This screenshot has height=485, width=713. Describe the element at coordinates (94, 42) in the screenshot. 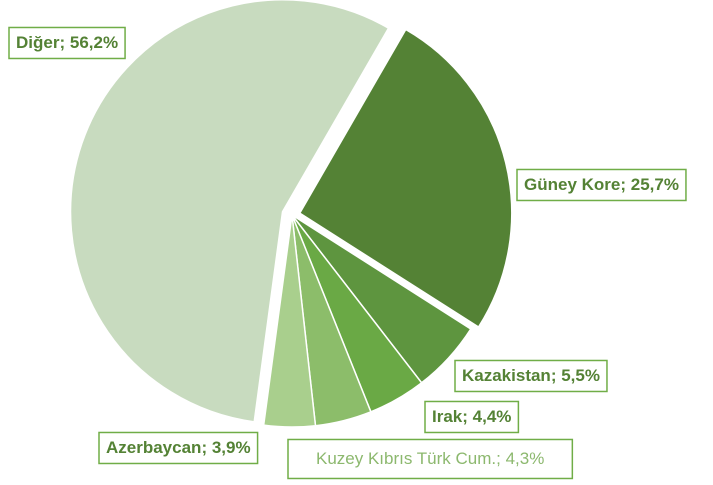

I see `label-value: 56,2%` at that location.